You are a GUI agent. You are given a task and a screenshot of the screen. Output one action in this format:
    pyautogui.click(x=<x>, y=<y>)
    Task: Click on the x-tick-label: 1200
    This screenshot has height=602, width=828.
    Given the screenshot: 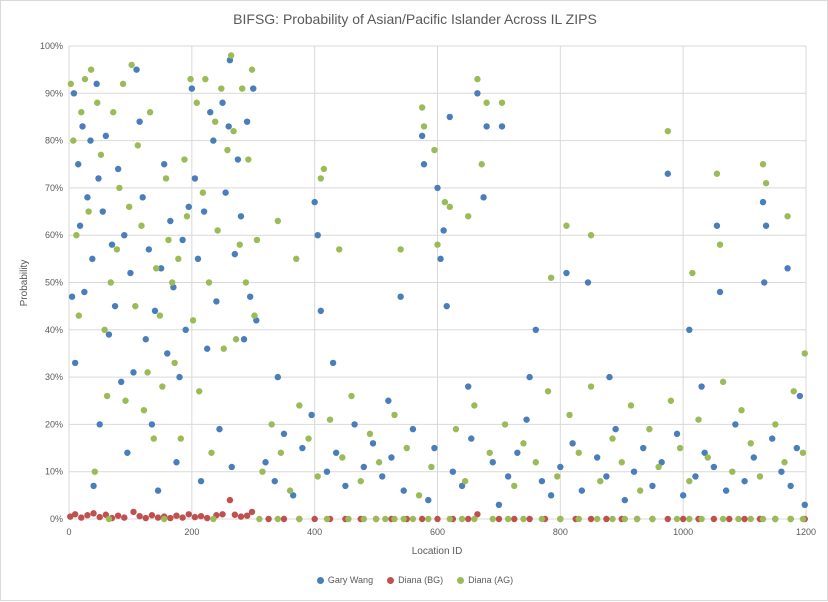 What is the action you would take?
    pyautogui.click(x=806, y=532)
    